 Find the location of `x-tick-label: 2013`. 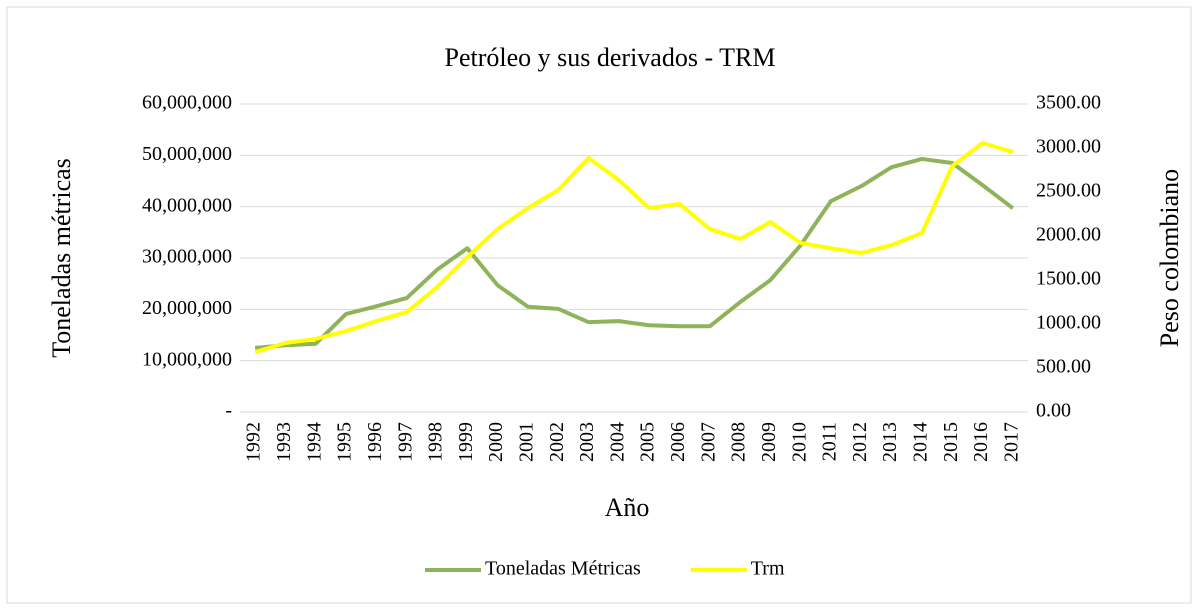

x-tick-label: 2013 is located at coordinates (890, 442).